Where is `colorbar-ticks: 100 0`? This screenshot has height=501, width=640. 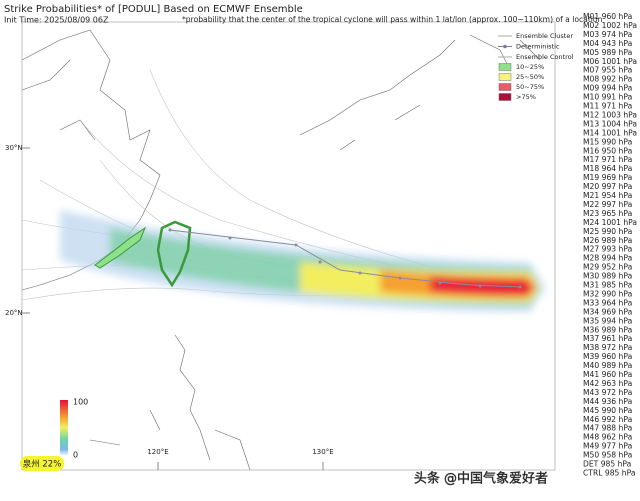 colorbar-ticks: 100 0 is located at coordinates (80, 429).